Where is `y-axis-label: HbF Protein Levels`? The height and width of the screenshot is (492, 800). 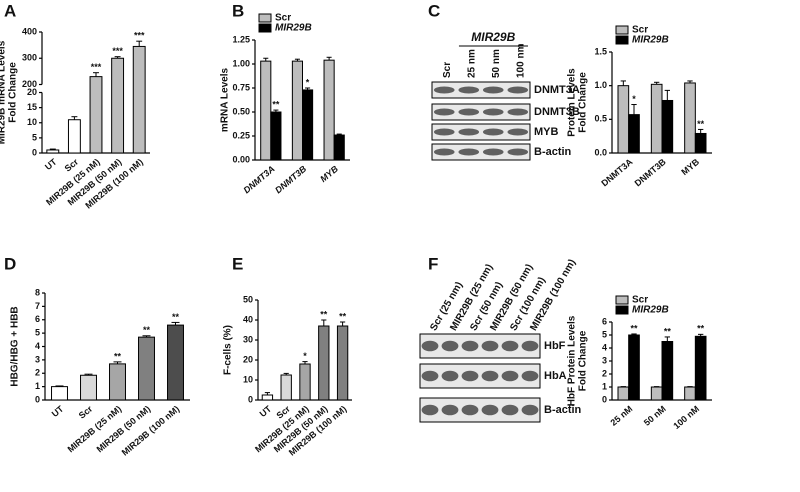 y-axis-label: HbF Protein Levels is located at coordinates (572, 360).